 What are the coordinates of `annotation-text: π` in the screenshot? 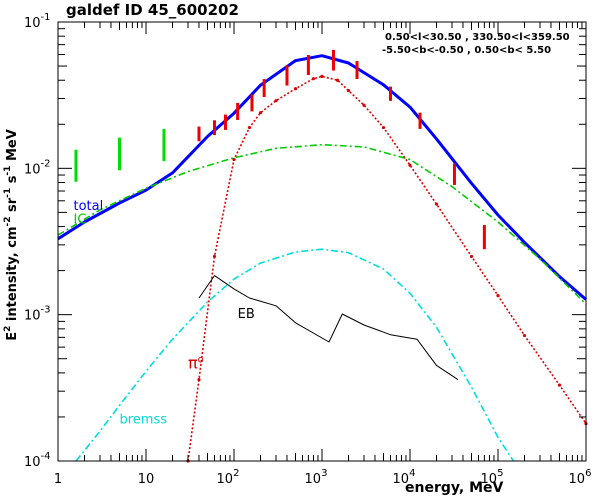 It's located at (193, 362).